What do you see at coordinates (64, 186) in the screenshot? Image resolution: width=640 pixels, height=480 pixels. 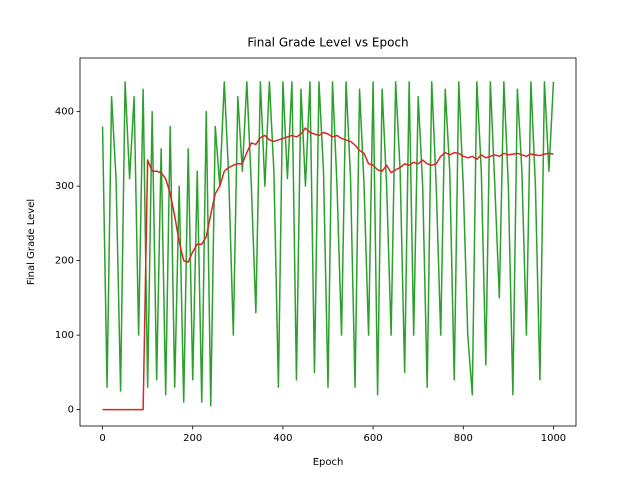 I see `y-tick-label: 300` at bounding box center [64, 186].